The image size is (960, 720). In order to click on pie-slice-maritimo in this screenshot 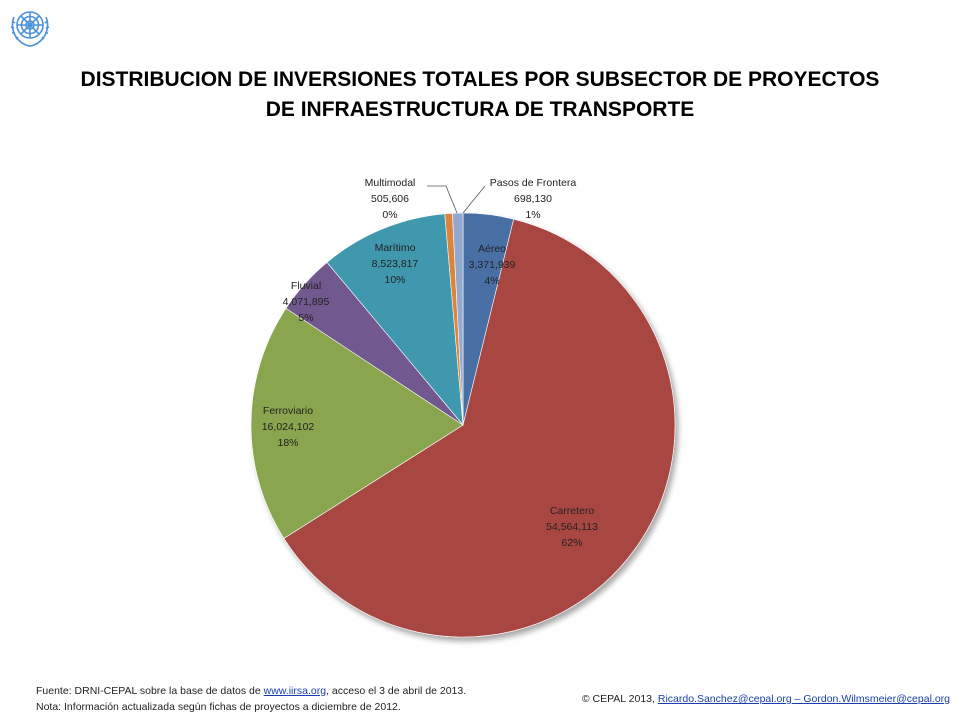, I will do `click(395, 319)`.